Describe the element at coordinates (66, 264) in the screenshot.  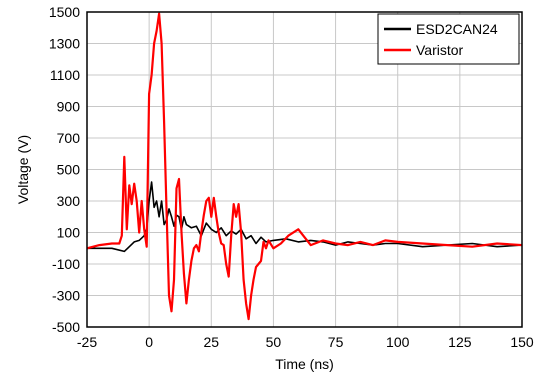
I see `y-tick-label: -100` at that location.